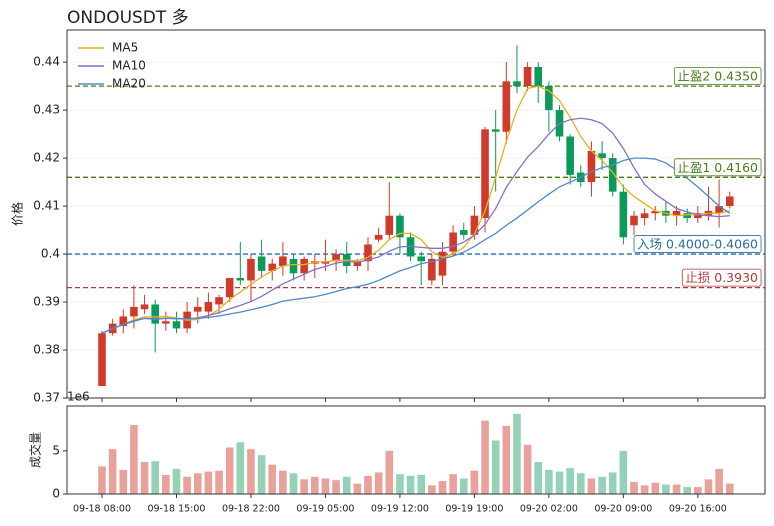 Image resolution: width=774 pixels, height=526 pixels. I want to click on x-tick-label: 09-19 12:00, so click(400, 509).